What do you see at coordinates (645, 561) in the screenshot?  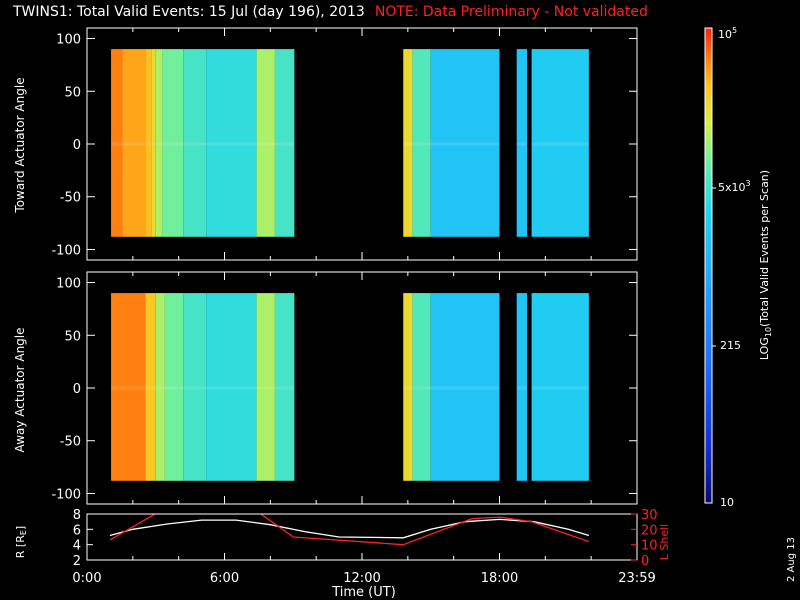 I see `y2-tick-label: 0` at bounding box center [645, 561].